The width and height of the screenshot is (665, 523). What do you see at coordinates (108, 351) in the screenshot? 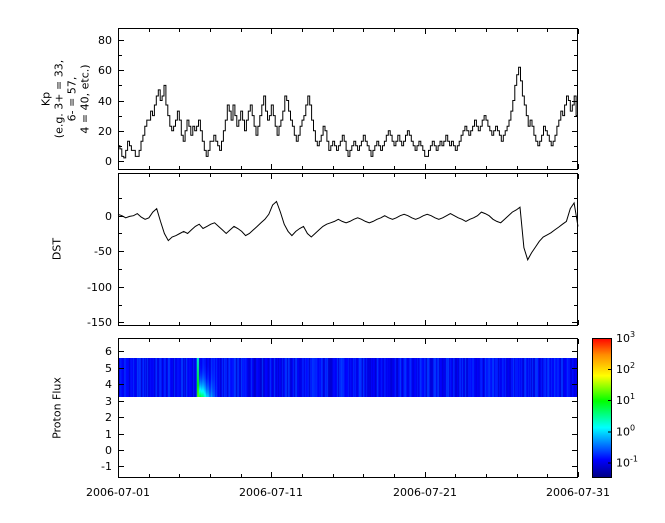
I see `pf-y-tick-label: 6` at bounding box center [108, 351].